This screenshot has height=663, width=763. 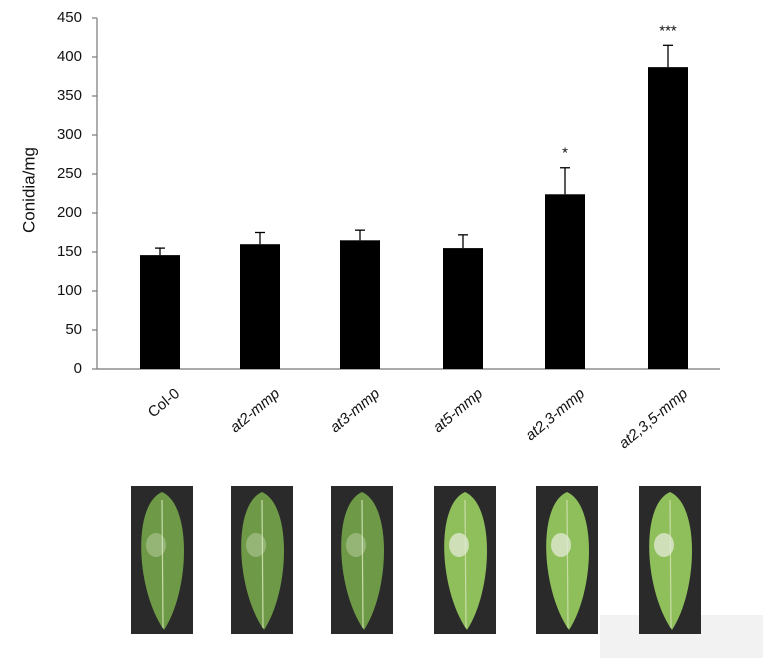 What do you see at coordinates (555, 414) in the screenshot?
I see `x-tick-label: at2,3-mmp` at bounding box center [555, 414].